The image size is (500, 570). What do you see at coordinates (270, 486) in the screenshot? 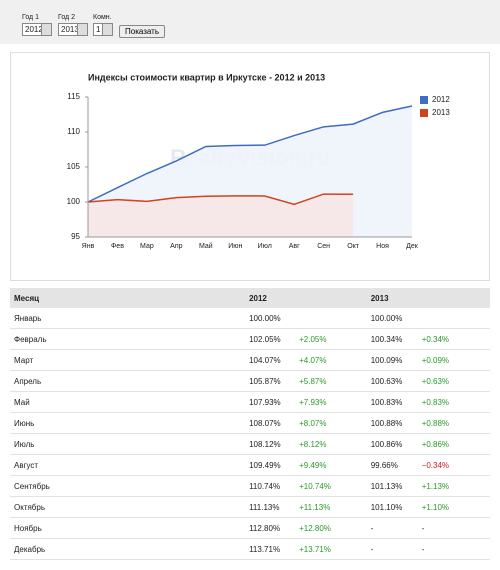
I see `table-cell: 110.74%` at bounding box center [270, 486].